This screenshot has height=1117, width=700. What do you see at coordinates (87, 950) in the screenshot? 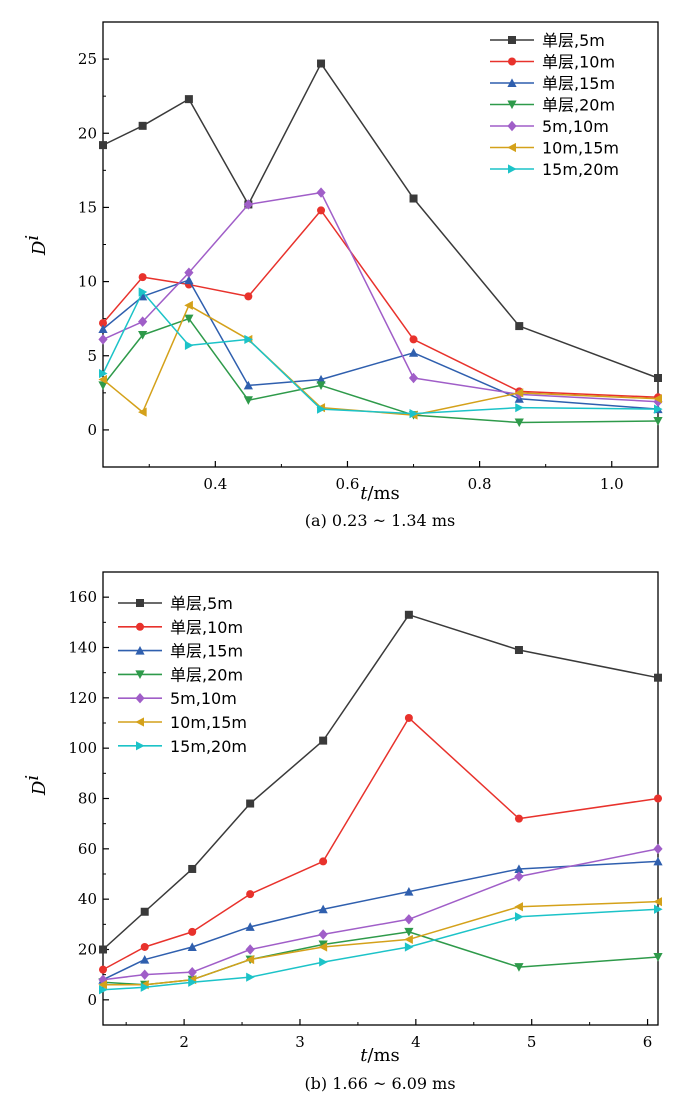
I see `y-tick-label: 20` at bounding box center [87, 950].